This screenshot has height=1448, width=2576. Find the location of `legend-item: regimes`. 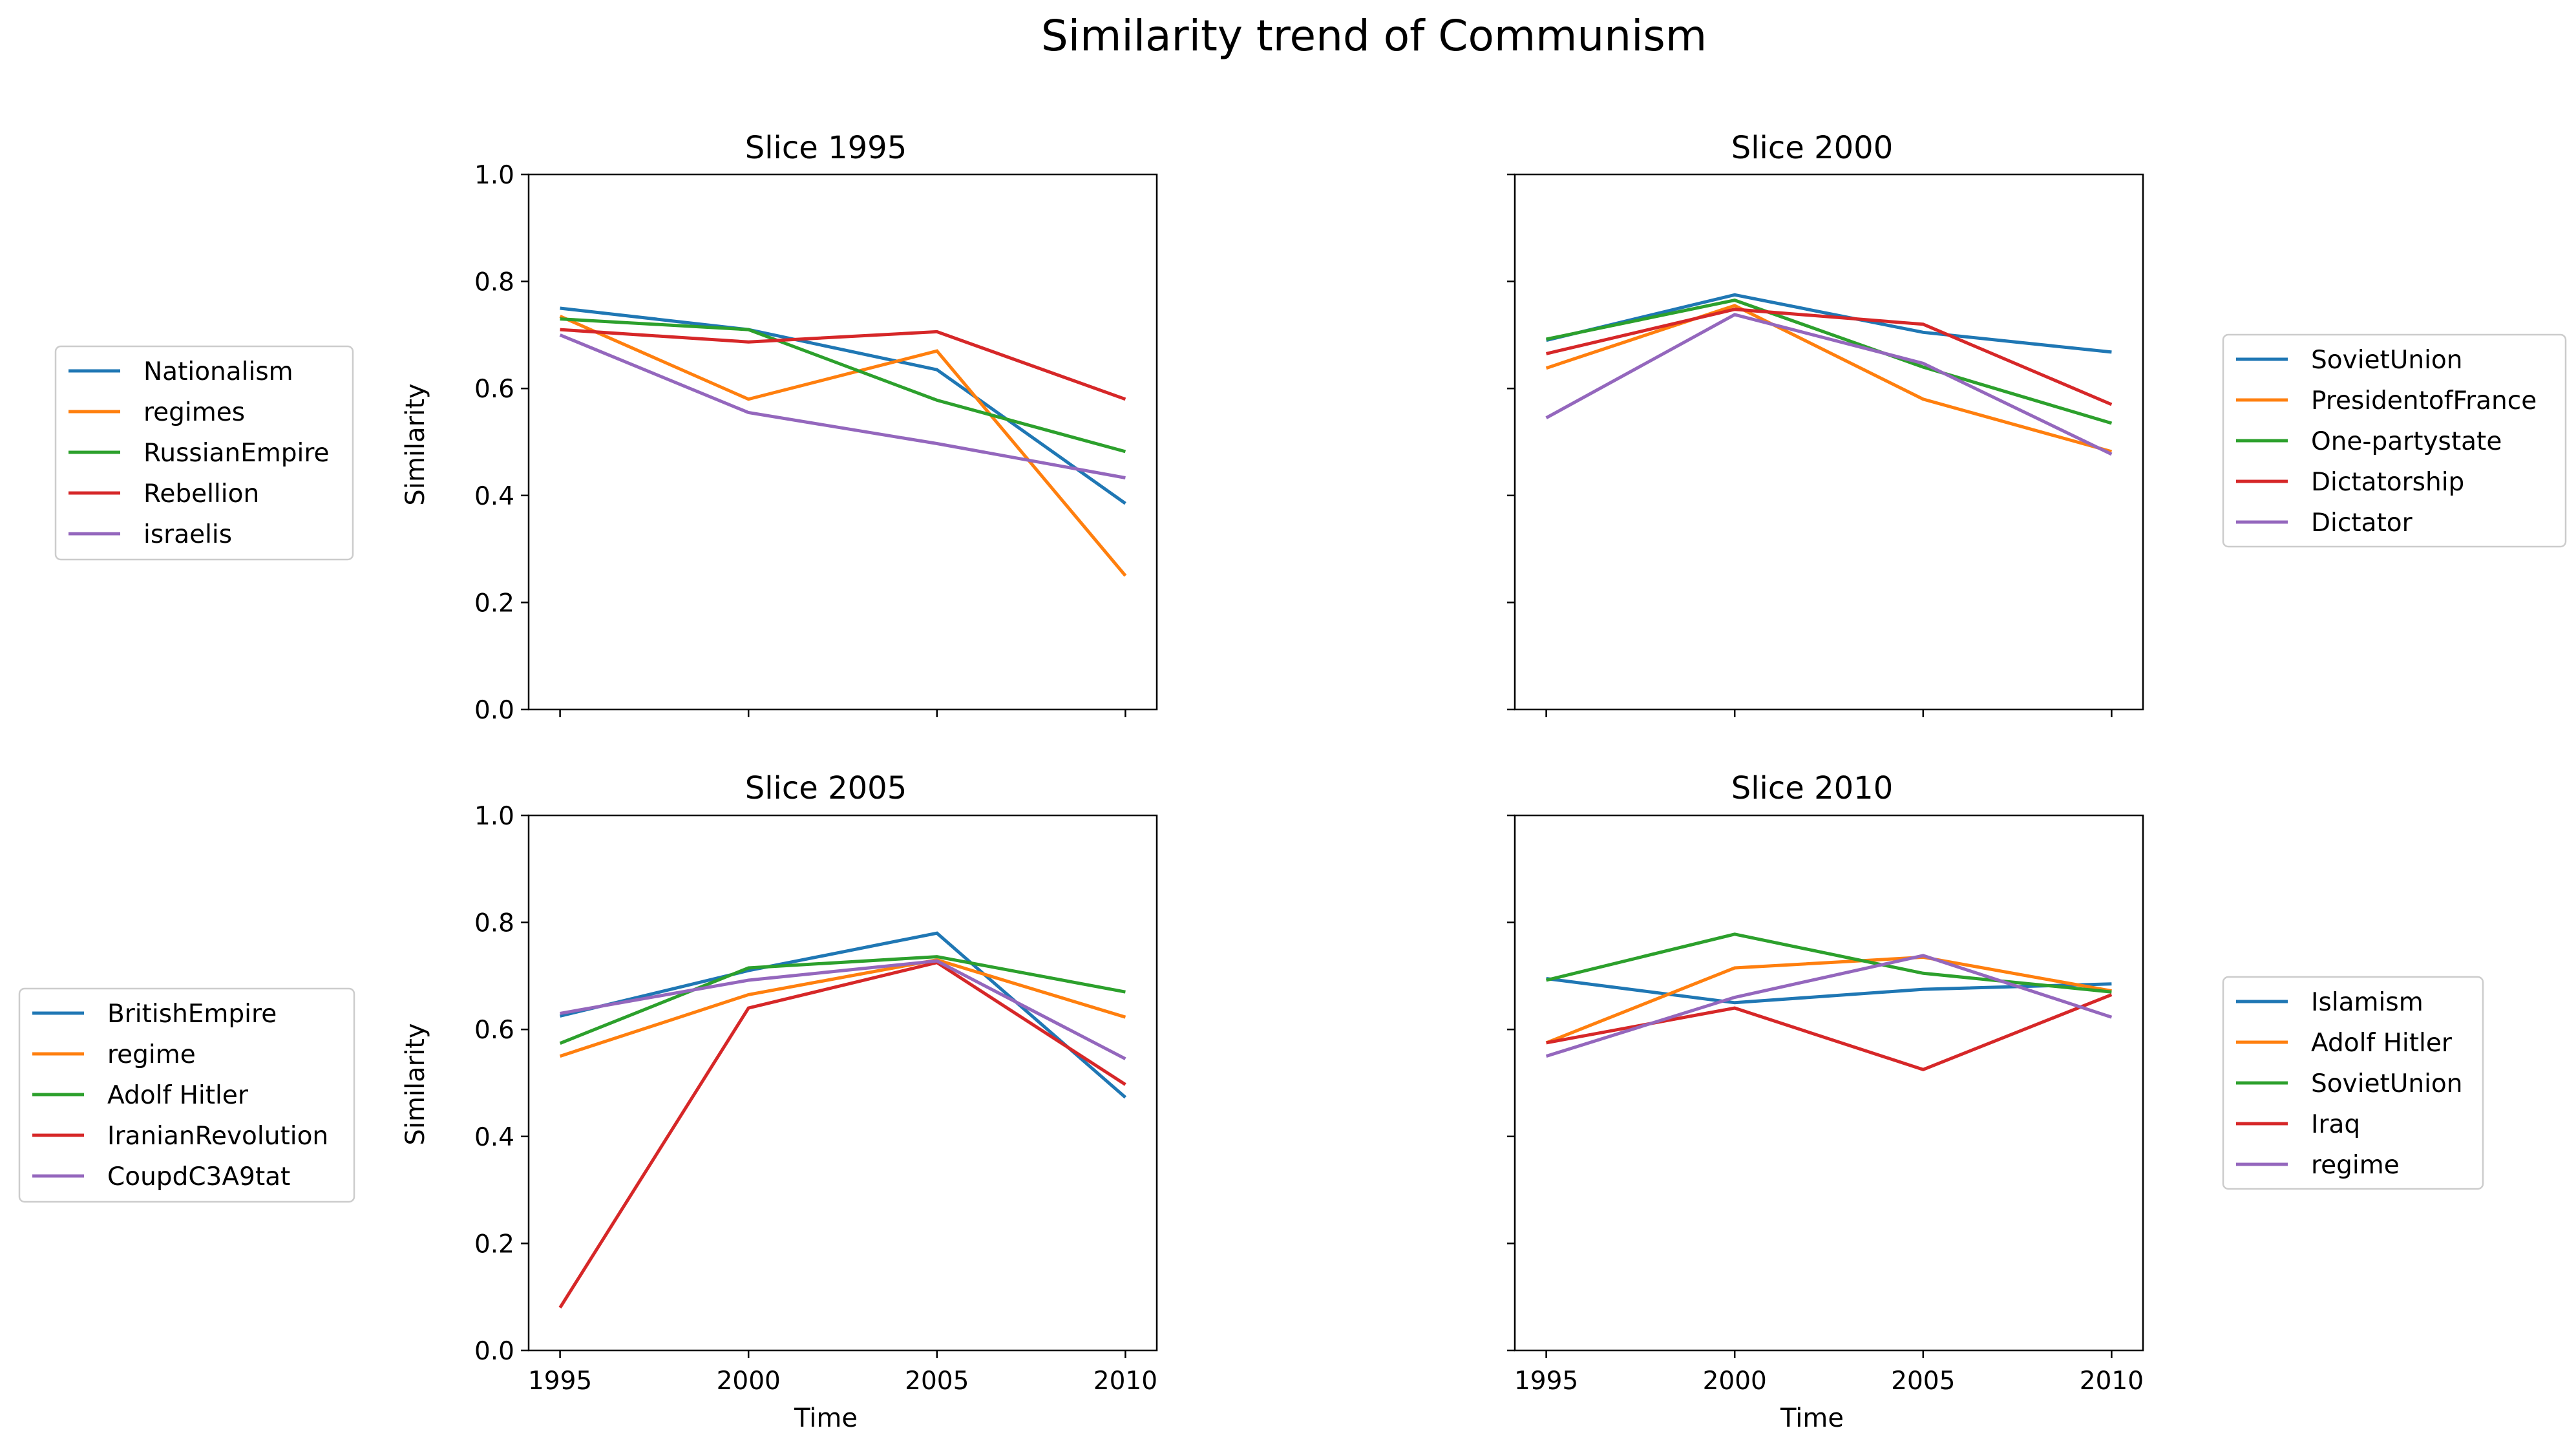

legend-item: regimes is located at coordinates (157, 412).